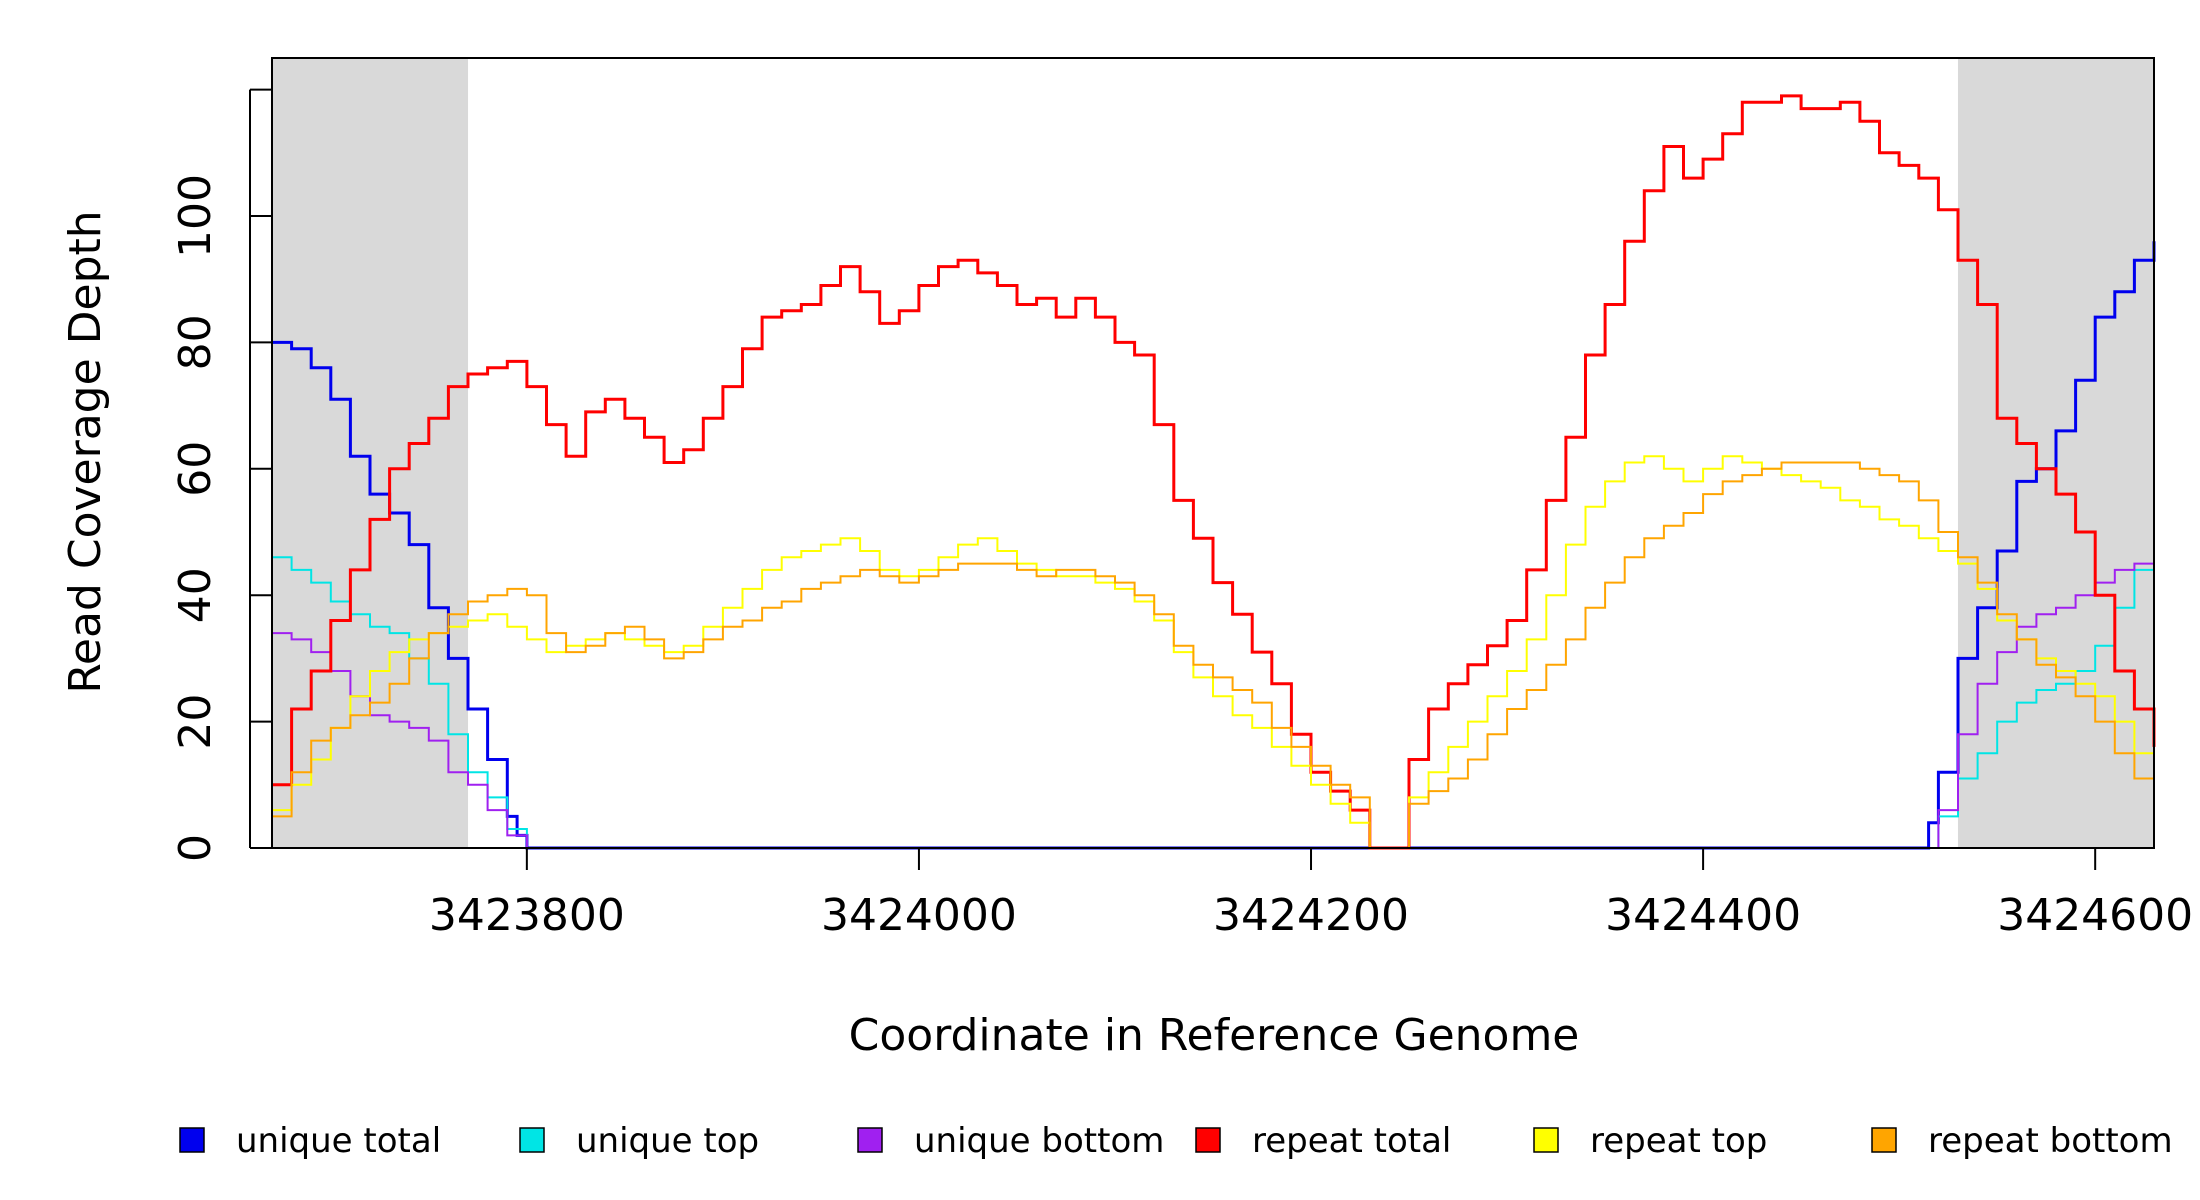  I want to click on x-axis: 3423800 3424000 3424200 3424400 3424600, so click(1311, 894).